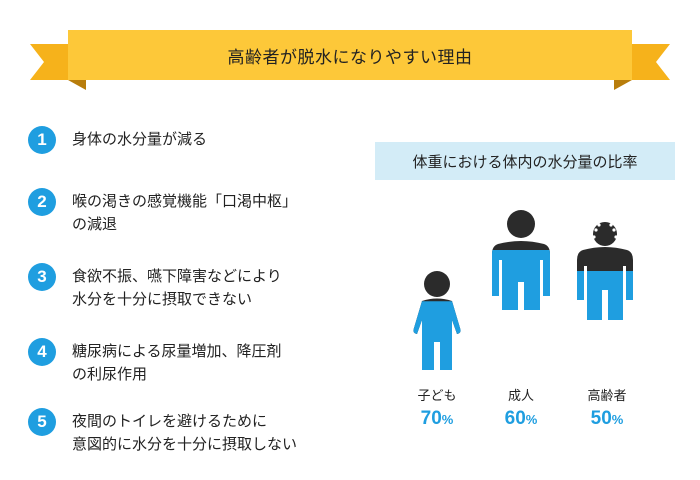 Image resolution: width=700 pixels, height=480 pixels. I want to click on reason-line: 意図的に水分を十分に摂取しない, so click(185, 444).